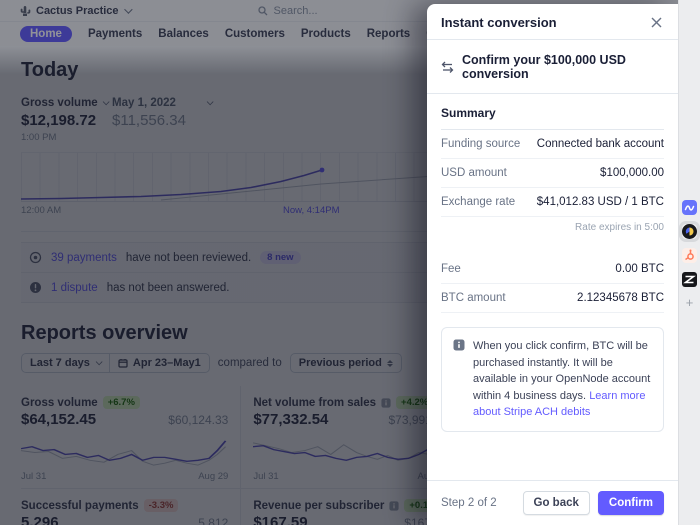  What do you see at coordinates (149, 120) in the screenshot?
I see `compare-volume-value: $11,556.34` at bounding box center [149, 120].